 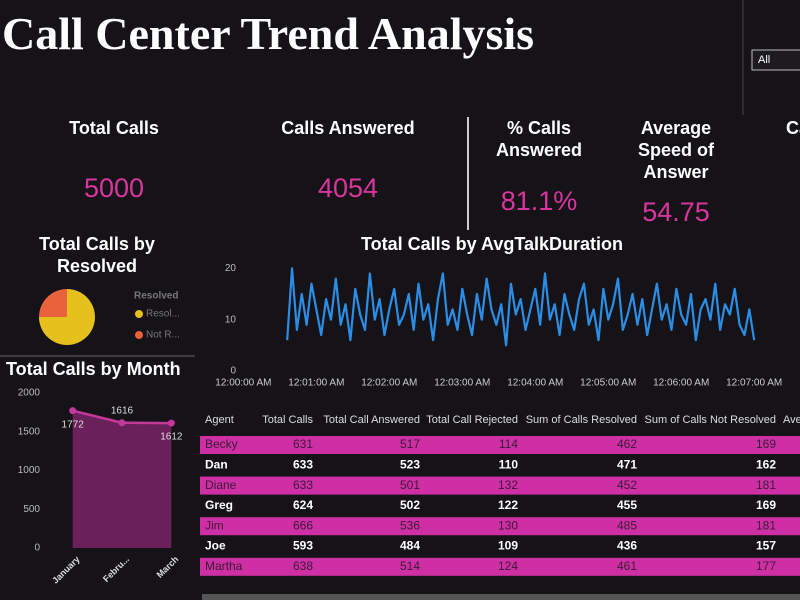 I want to click on chart-title: Total Calls by AvgTalkDuration, so click(x=492, y=244).